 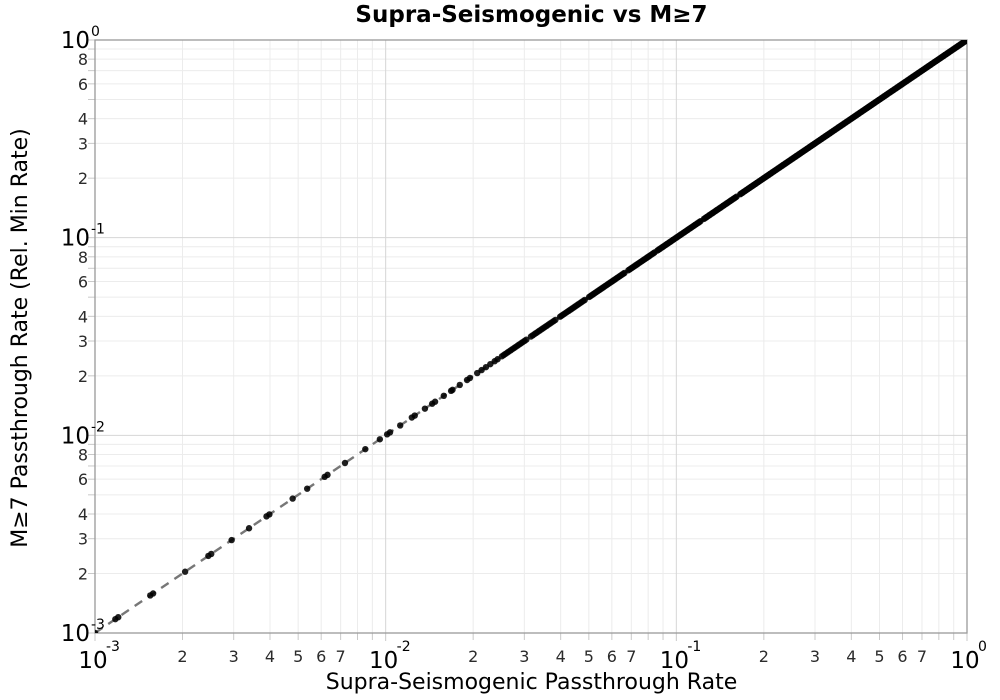 I want to click on y-major-tick-exponent: 0, so click(x=95, y=32).